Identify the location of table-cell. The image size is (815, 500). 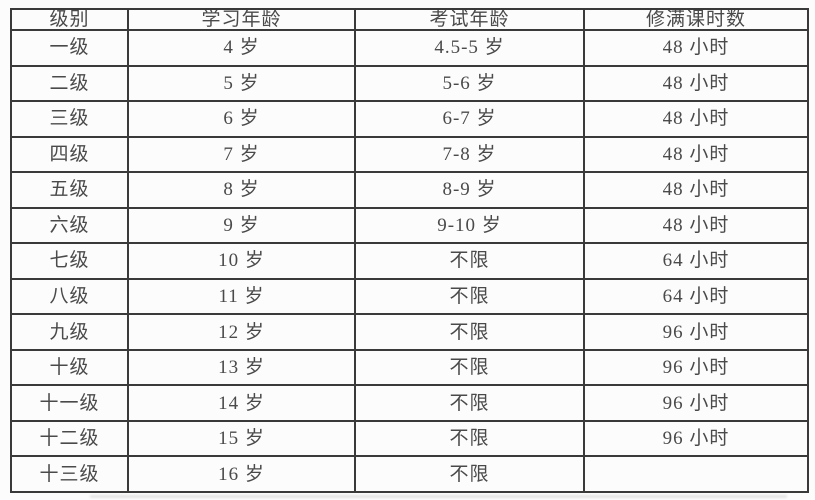
(696, 474).